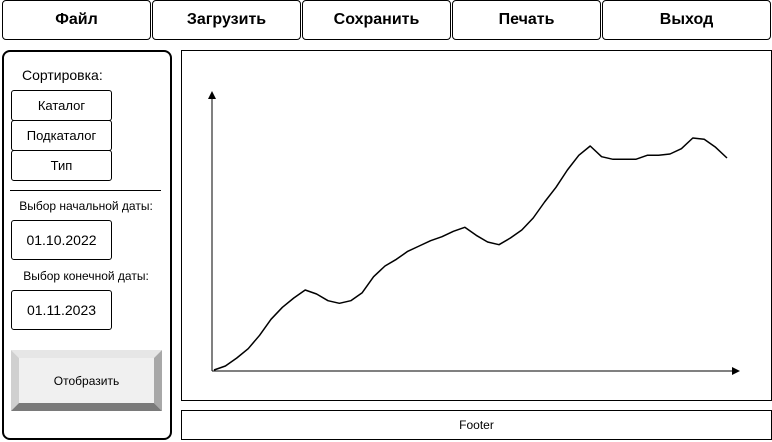 The image size is (772, 442). I want to click on save-button: Сохранить, so click(376, 20).